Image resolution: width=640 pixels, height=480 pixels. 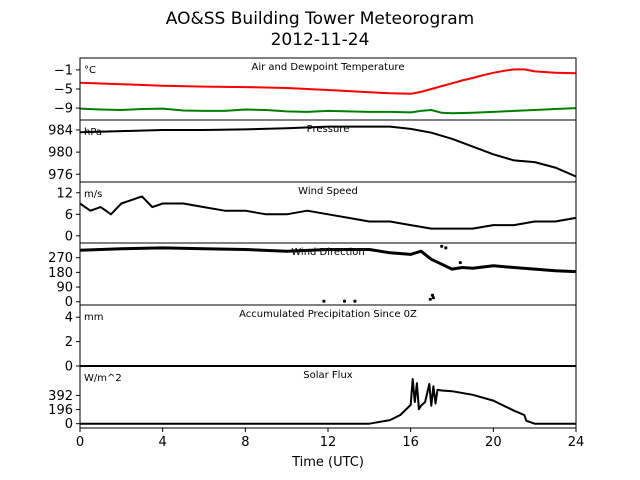 I want to click on panel-title: Wind Direction, so click(x=328, y=252).